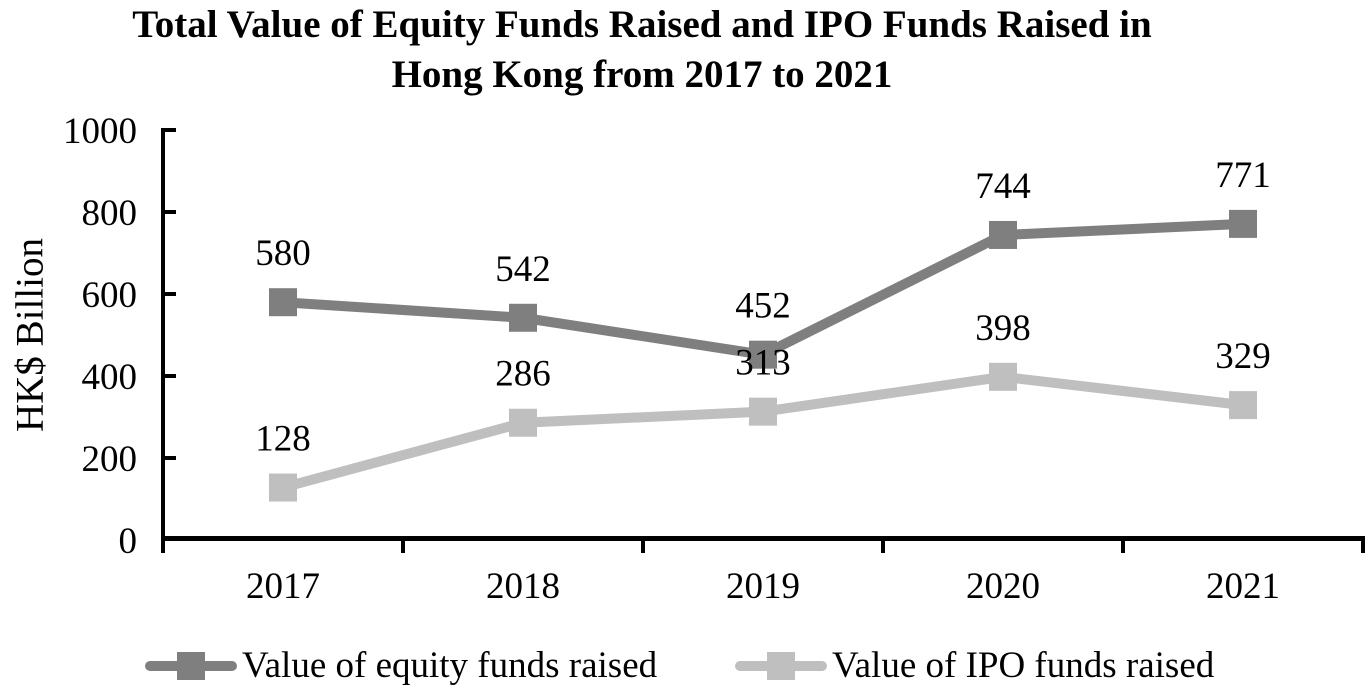  What do you see at coordinates (523, 586) in the screenshot?
I see `x-axis-category-label: 2018` at bounding box center [523, 586].